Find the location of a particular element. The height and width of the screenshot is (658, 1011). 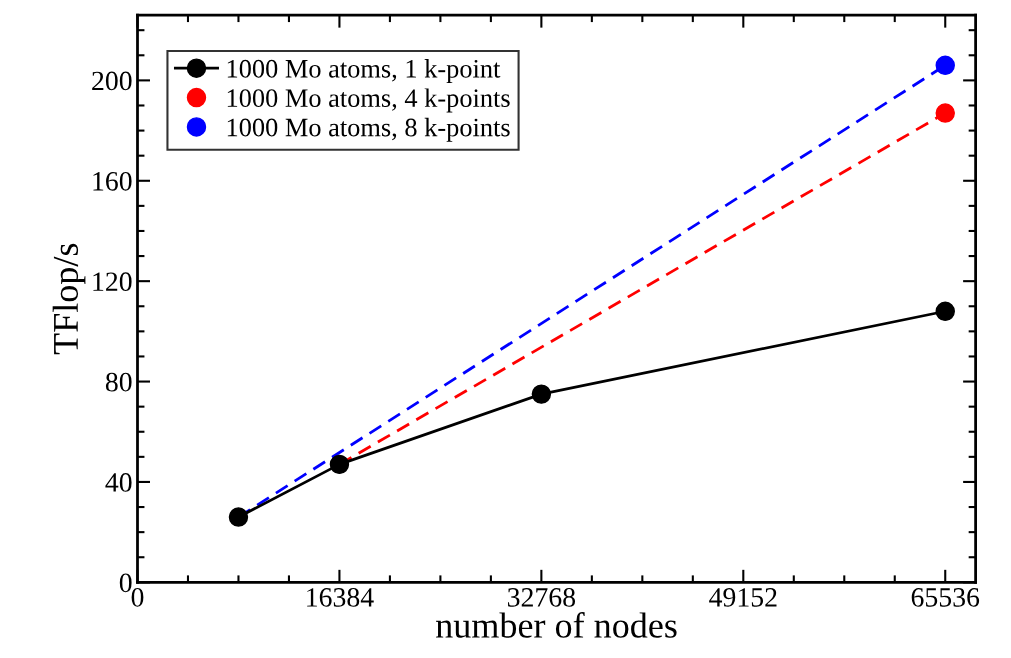

y-tick-label: 160 is located at coordinates (112, 181).